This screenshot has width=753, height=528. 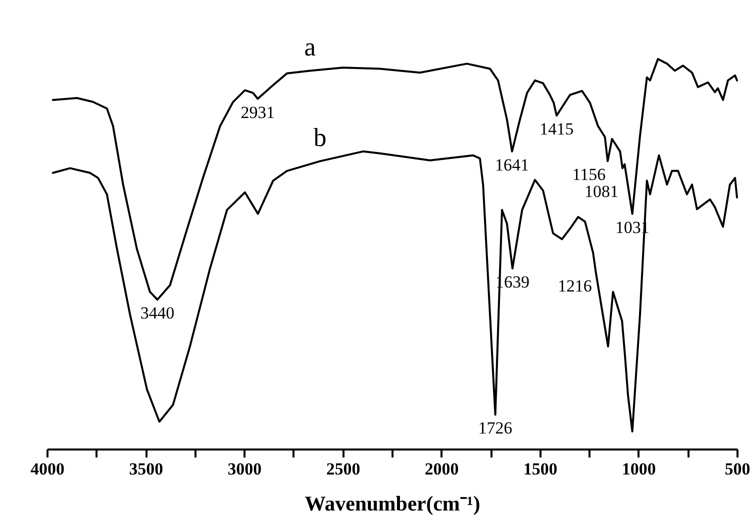 What do you see at coordinates (540, 469) in the screenshot?
I see `x-tick-label: 1500` at bounding box center [540, 469].